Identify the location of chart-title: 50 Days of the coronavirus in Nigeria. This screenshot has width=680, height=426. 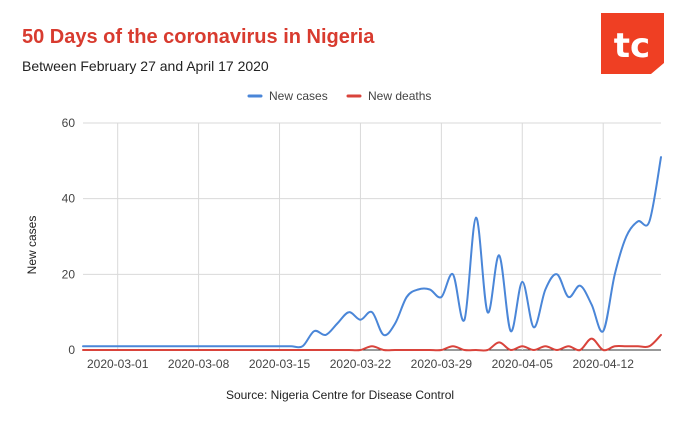
(198, 37).